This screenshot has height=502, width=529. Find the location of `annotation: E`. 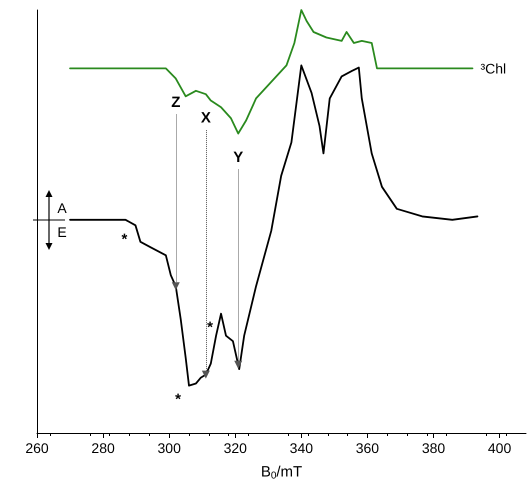

annotation: E is located at coordinates (62, 232).